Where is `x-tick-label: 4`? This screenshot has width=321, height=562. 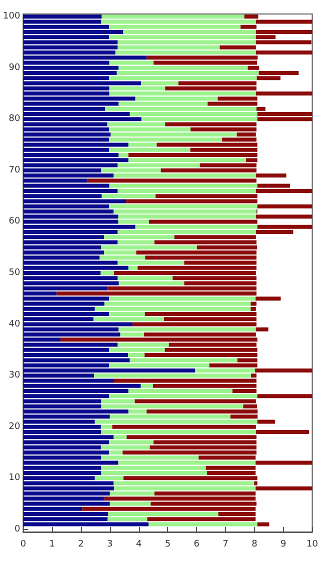
x-tick-label: 4 is located at coordinates (139, 545).